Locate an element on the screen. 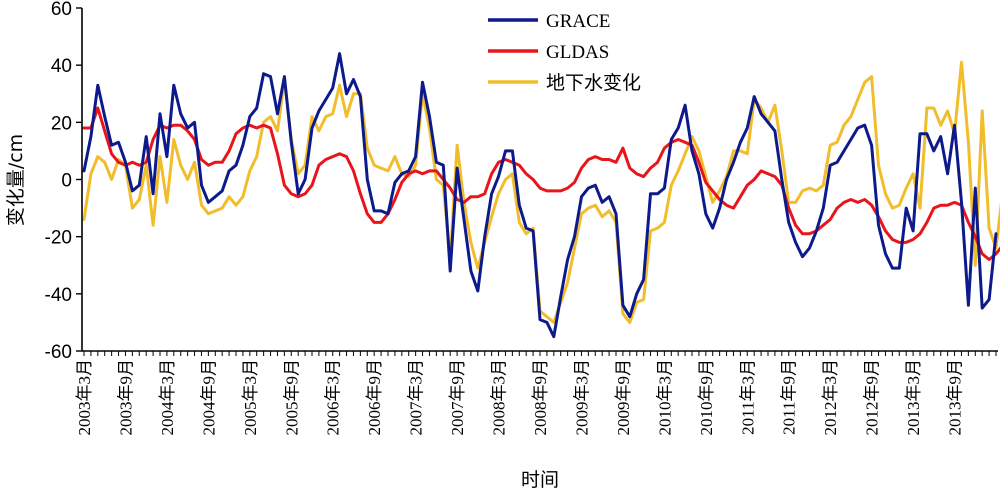 This screenshot has width=1000, height=496. y-tick-label: -40 is located at coordinates (58, 295).